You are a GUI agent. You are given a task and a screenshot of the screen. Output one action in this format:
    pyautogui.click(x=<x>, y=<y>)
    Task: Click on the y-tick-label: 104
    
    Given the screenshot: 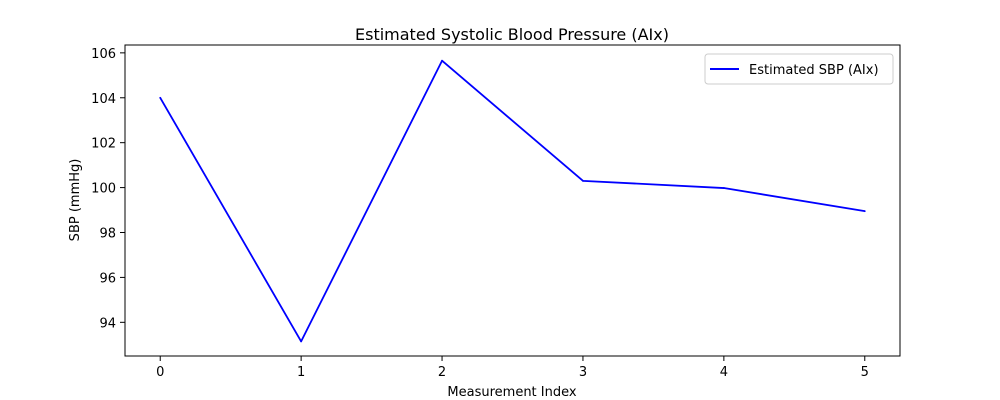 What is the action you would take?
    pyautogui.click(x=103, y=99)
    